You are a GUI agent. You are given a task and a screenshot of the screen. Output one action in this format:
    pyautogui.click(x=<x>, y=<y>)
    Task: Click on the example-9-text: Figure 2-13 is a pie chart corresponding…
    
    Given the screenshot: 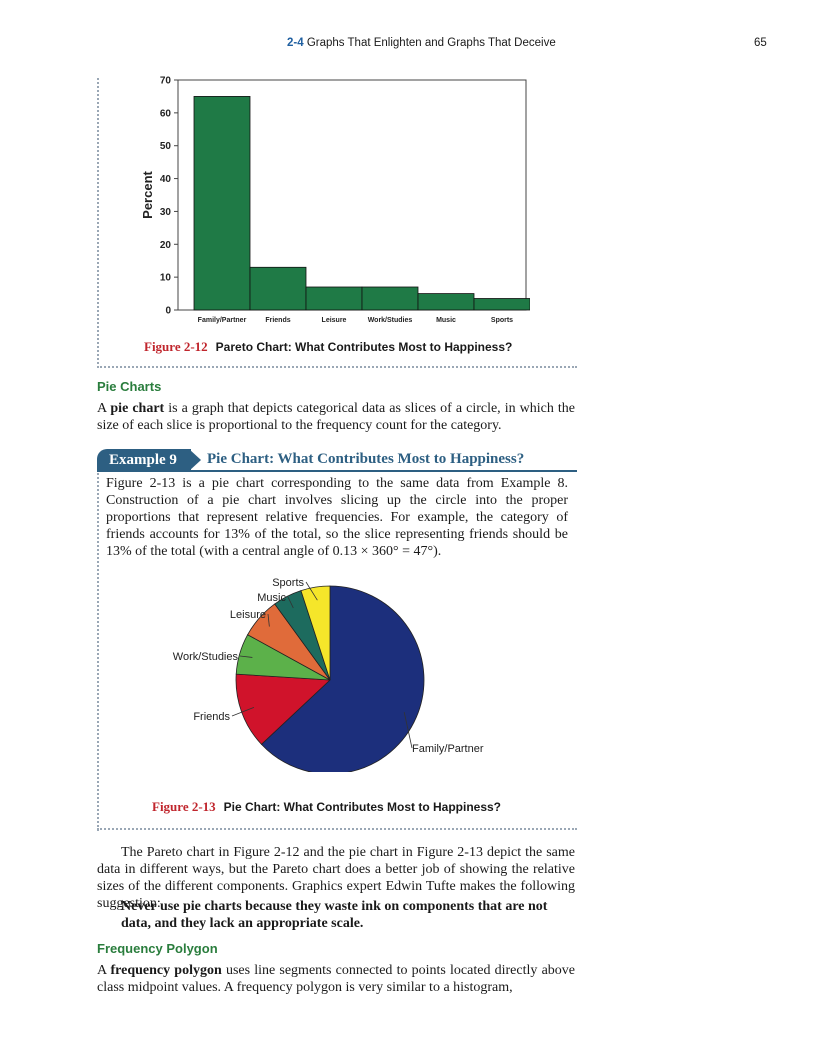 What is the action you would take?
    pyautogui.click(x=337, y=517)
    